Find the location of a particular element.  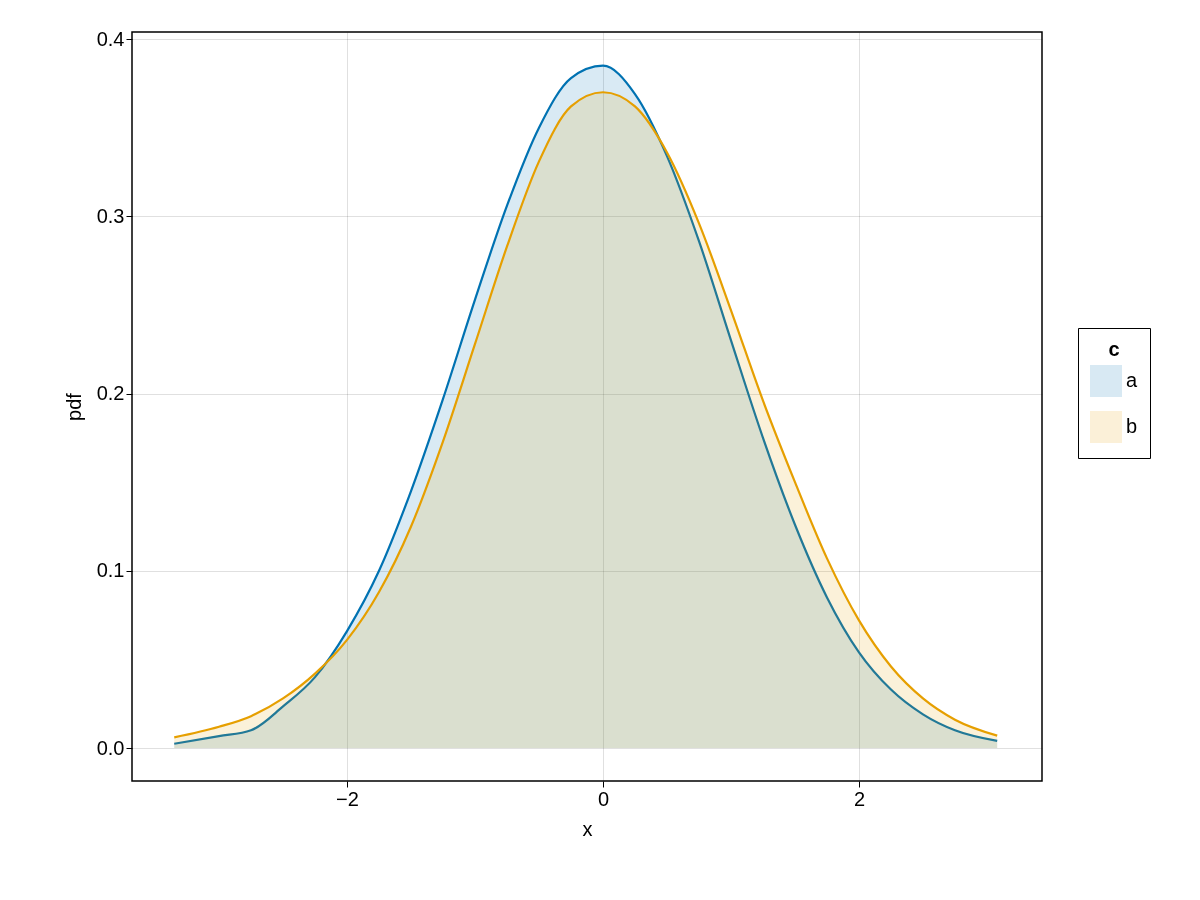

y-tick-label: 0.3 is located at coordinates (110, 215).